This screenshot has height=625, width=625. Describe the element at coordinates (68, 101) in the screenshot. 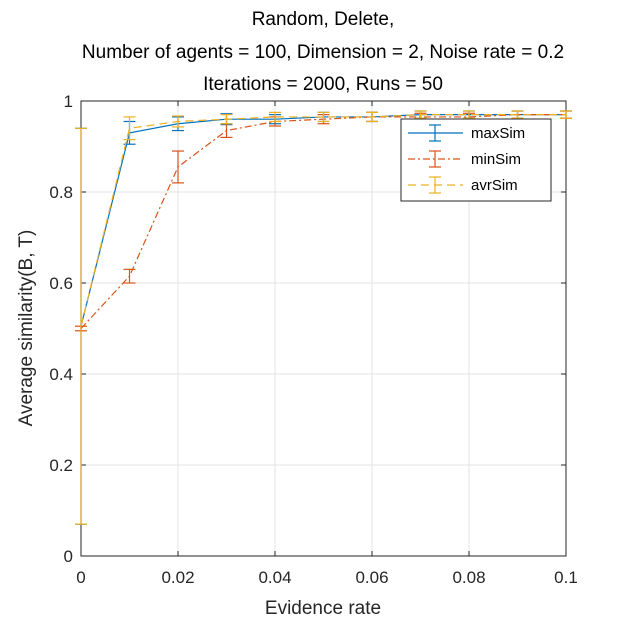

I see `y-tick-label: 1` at that location.